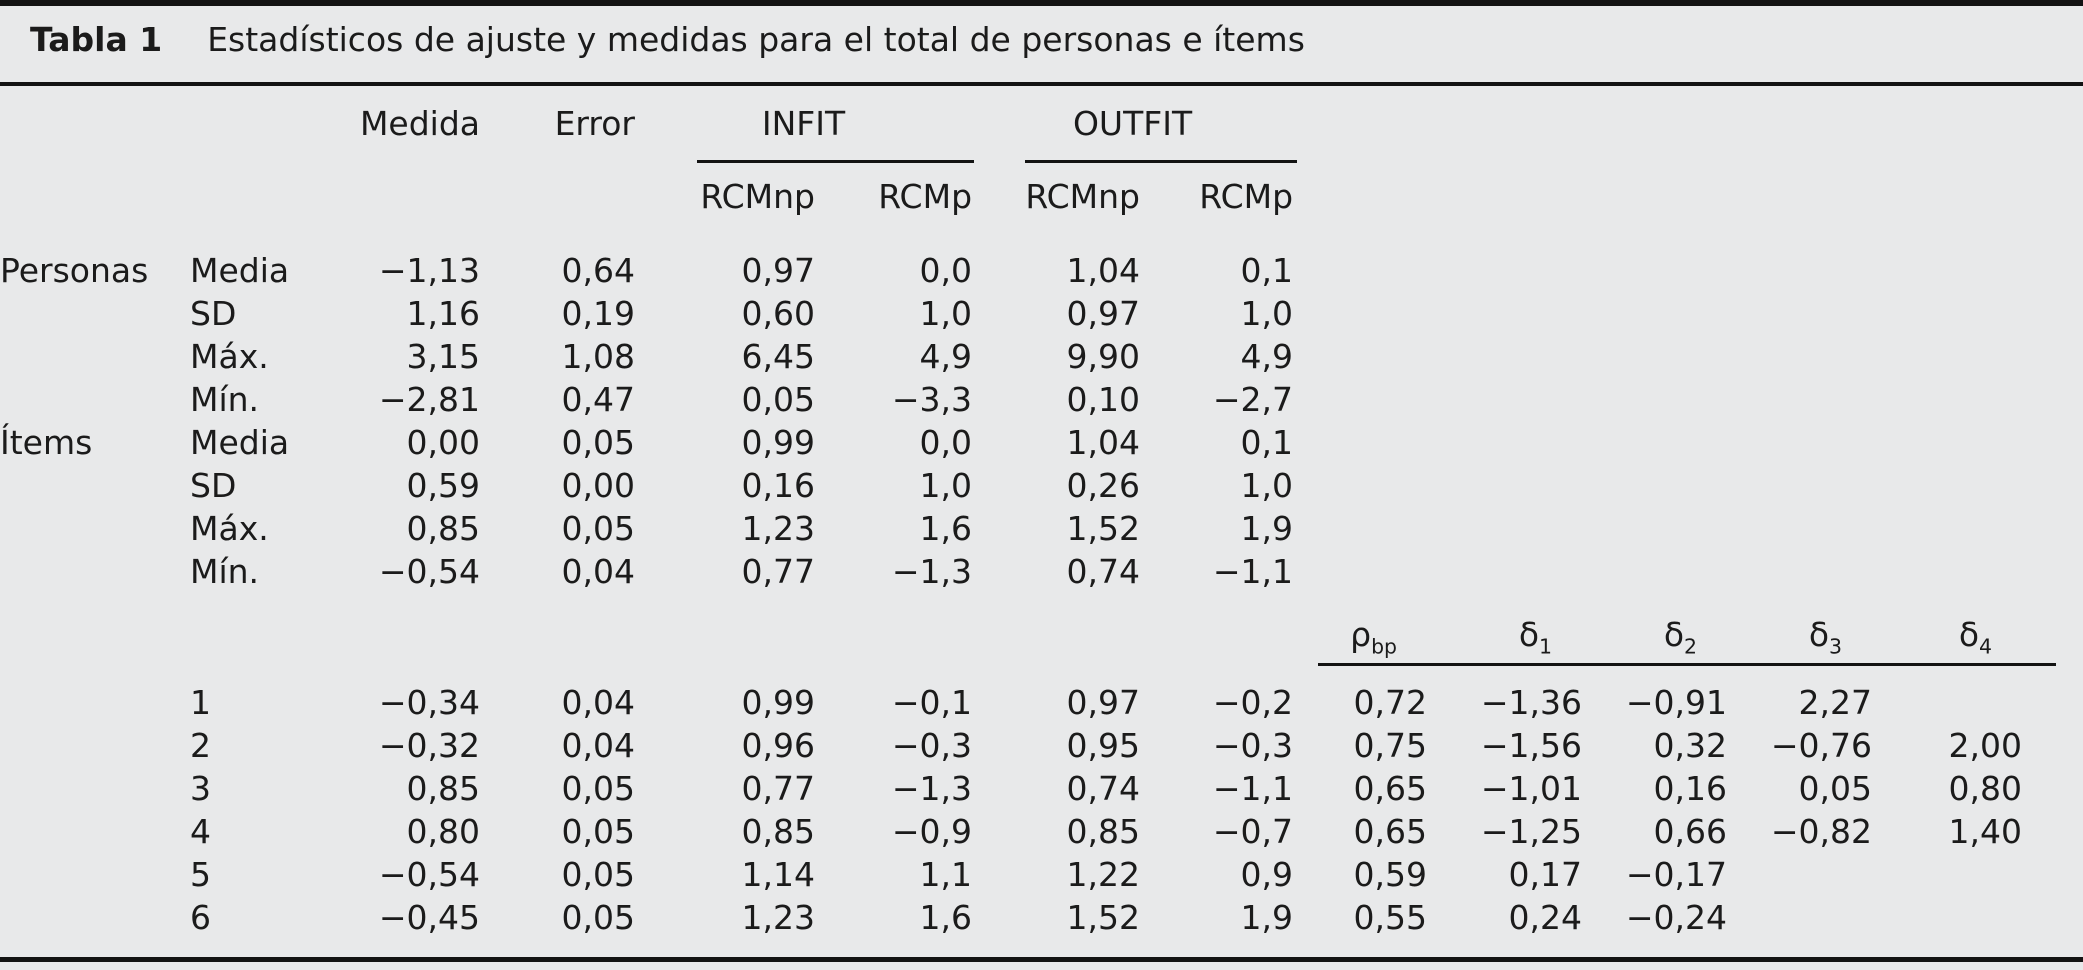 This screenshot has width=2083, height=970. Describe the element at coordinates (946, 528) in the screenshot. I see `infit-rcmp-cell: 1,6` at that location.